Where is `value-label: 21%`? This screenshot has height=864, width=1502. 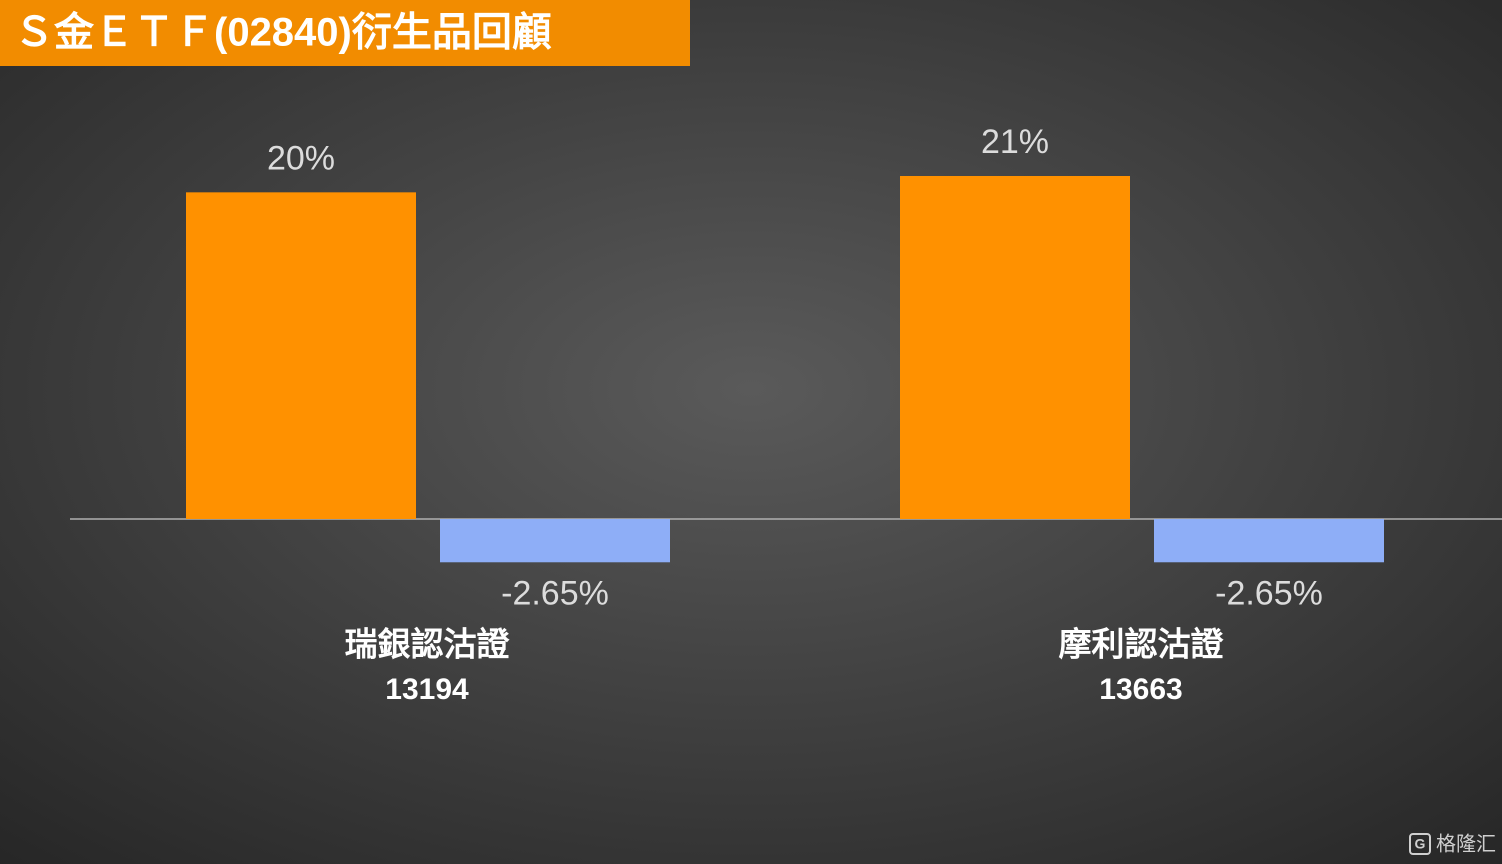
value-label: 21% is located at coordinates (1015, 142).